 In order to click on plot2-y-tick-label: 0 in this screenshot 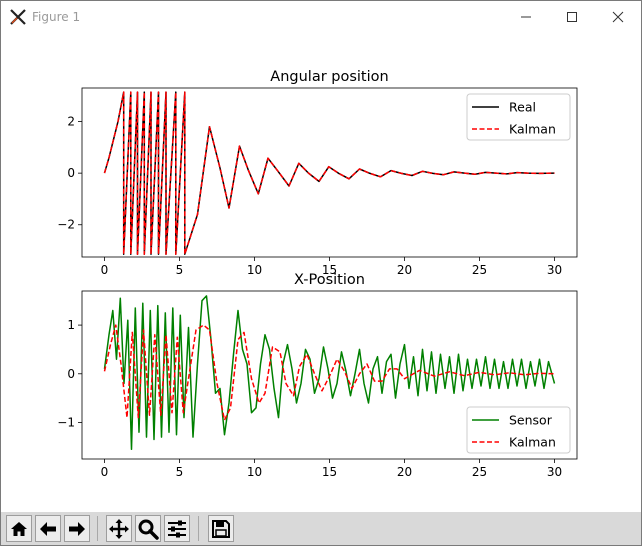, I will do `click(71, 374)`.